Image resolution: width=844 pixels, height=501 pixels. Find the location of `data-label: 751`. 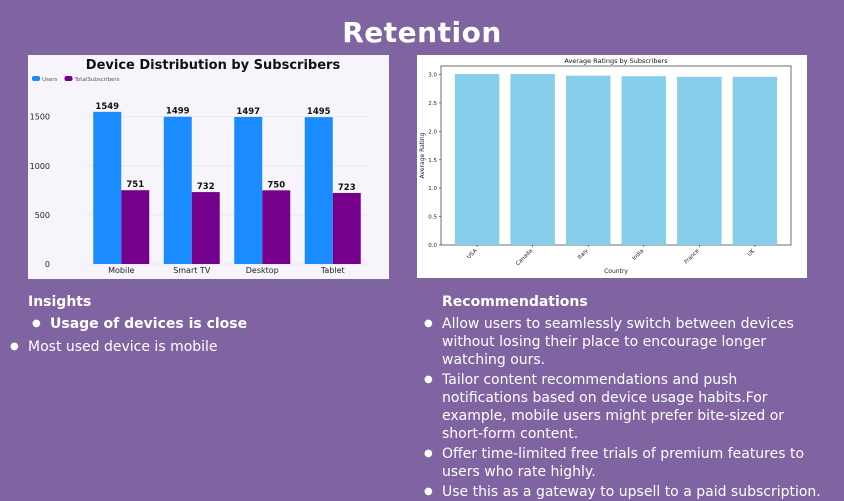

data-label: 751 is located at coordinates (135, 185).